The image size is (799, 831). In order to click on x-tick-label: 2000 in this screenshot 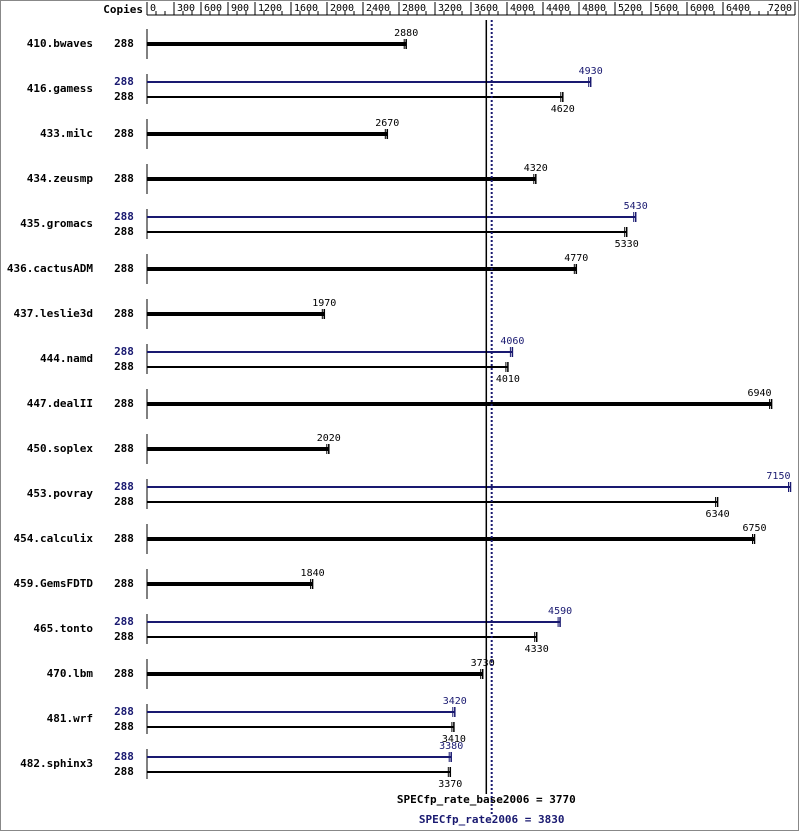, I will do `click(342, 8)`.